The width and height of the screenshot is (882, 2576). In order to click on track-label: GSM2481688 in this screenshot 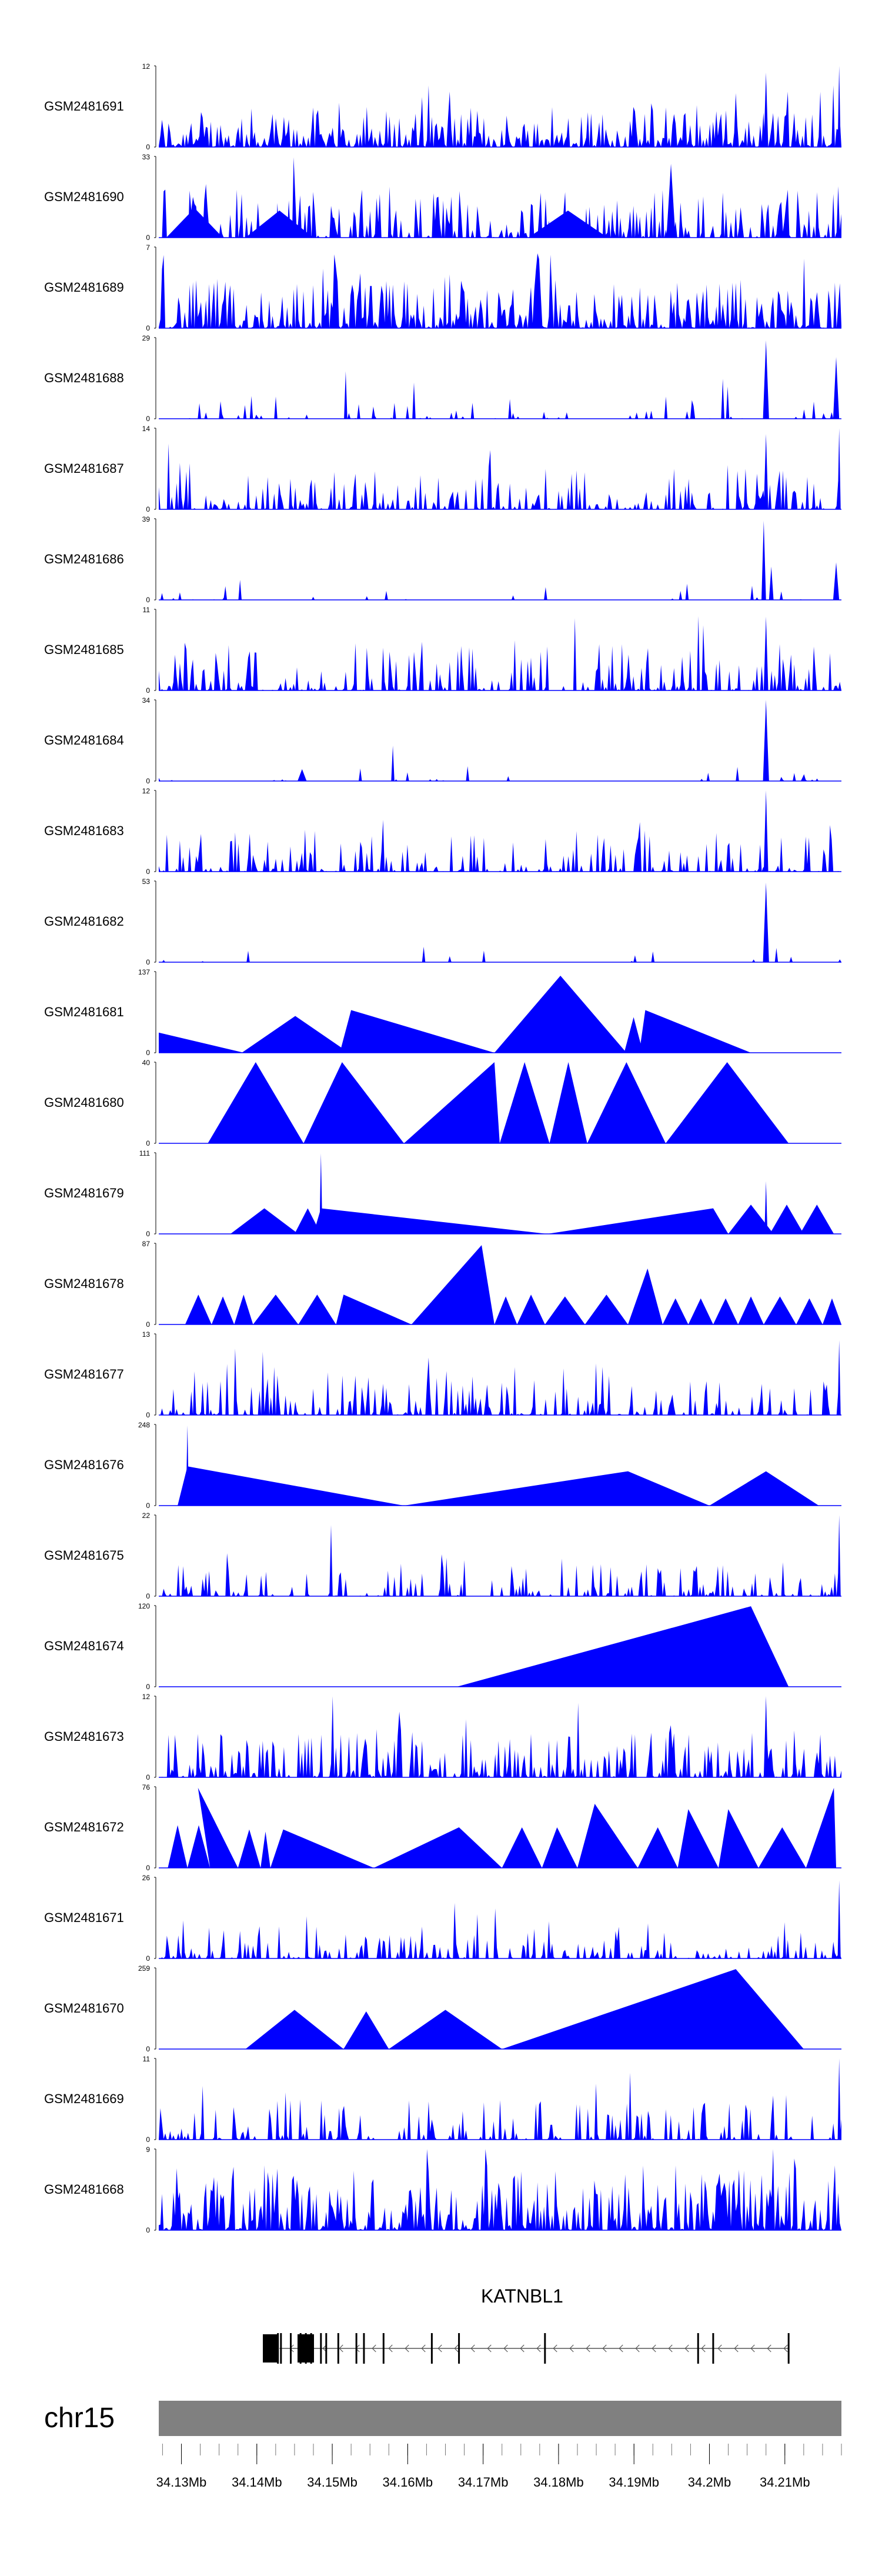, I will do `click(84, 378)`.